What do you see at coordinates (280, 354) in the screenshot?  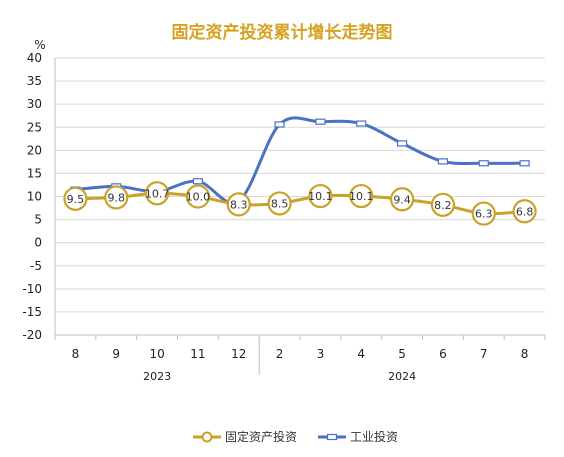 I see `x-tick-label: 2` at bounding box center [280, 354].